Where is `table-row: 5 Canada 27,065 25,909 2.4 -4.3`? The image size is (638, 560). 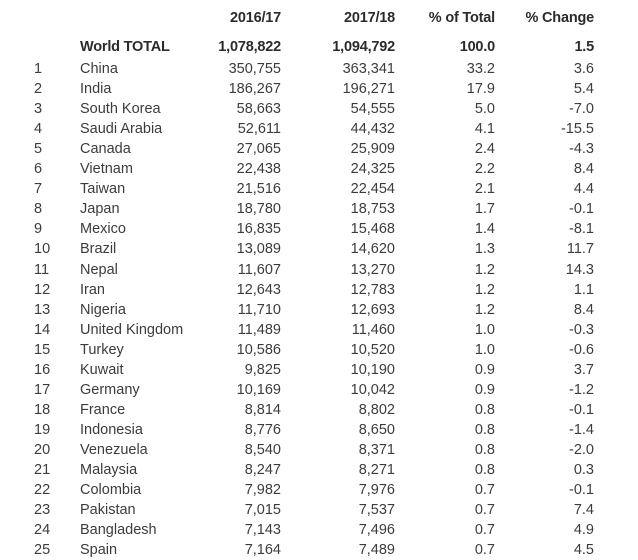
table-row: 5 Canada 27,065 25,909 2.4 -4.3 is located at coordinates (319, 149).